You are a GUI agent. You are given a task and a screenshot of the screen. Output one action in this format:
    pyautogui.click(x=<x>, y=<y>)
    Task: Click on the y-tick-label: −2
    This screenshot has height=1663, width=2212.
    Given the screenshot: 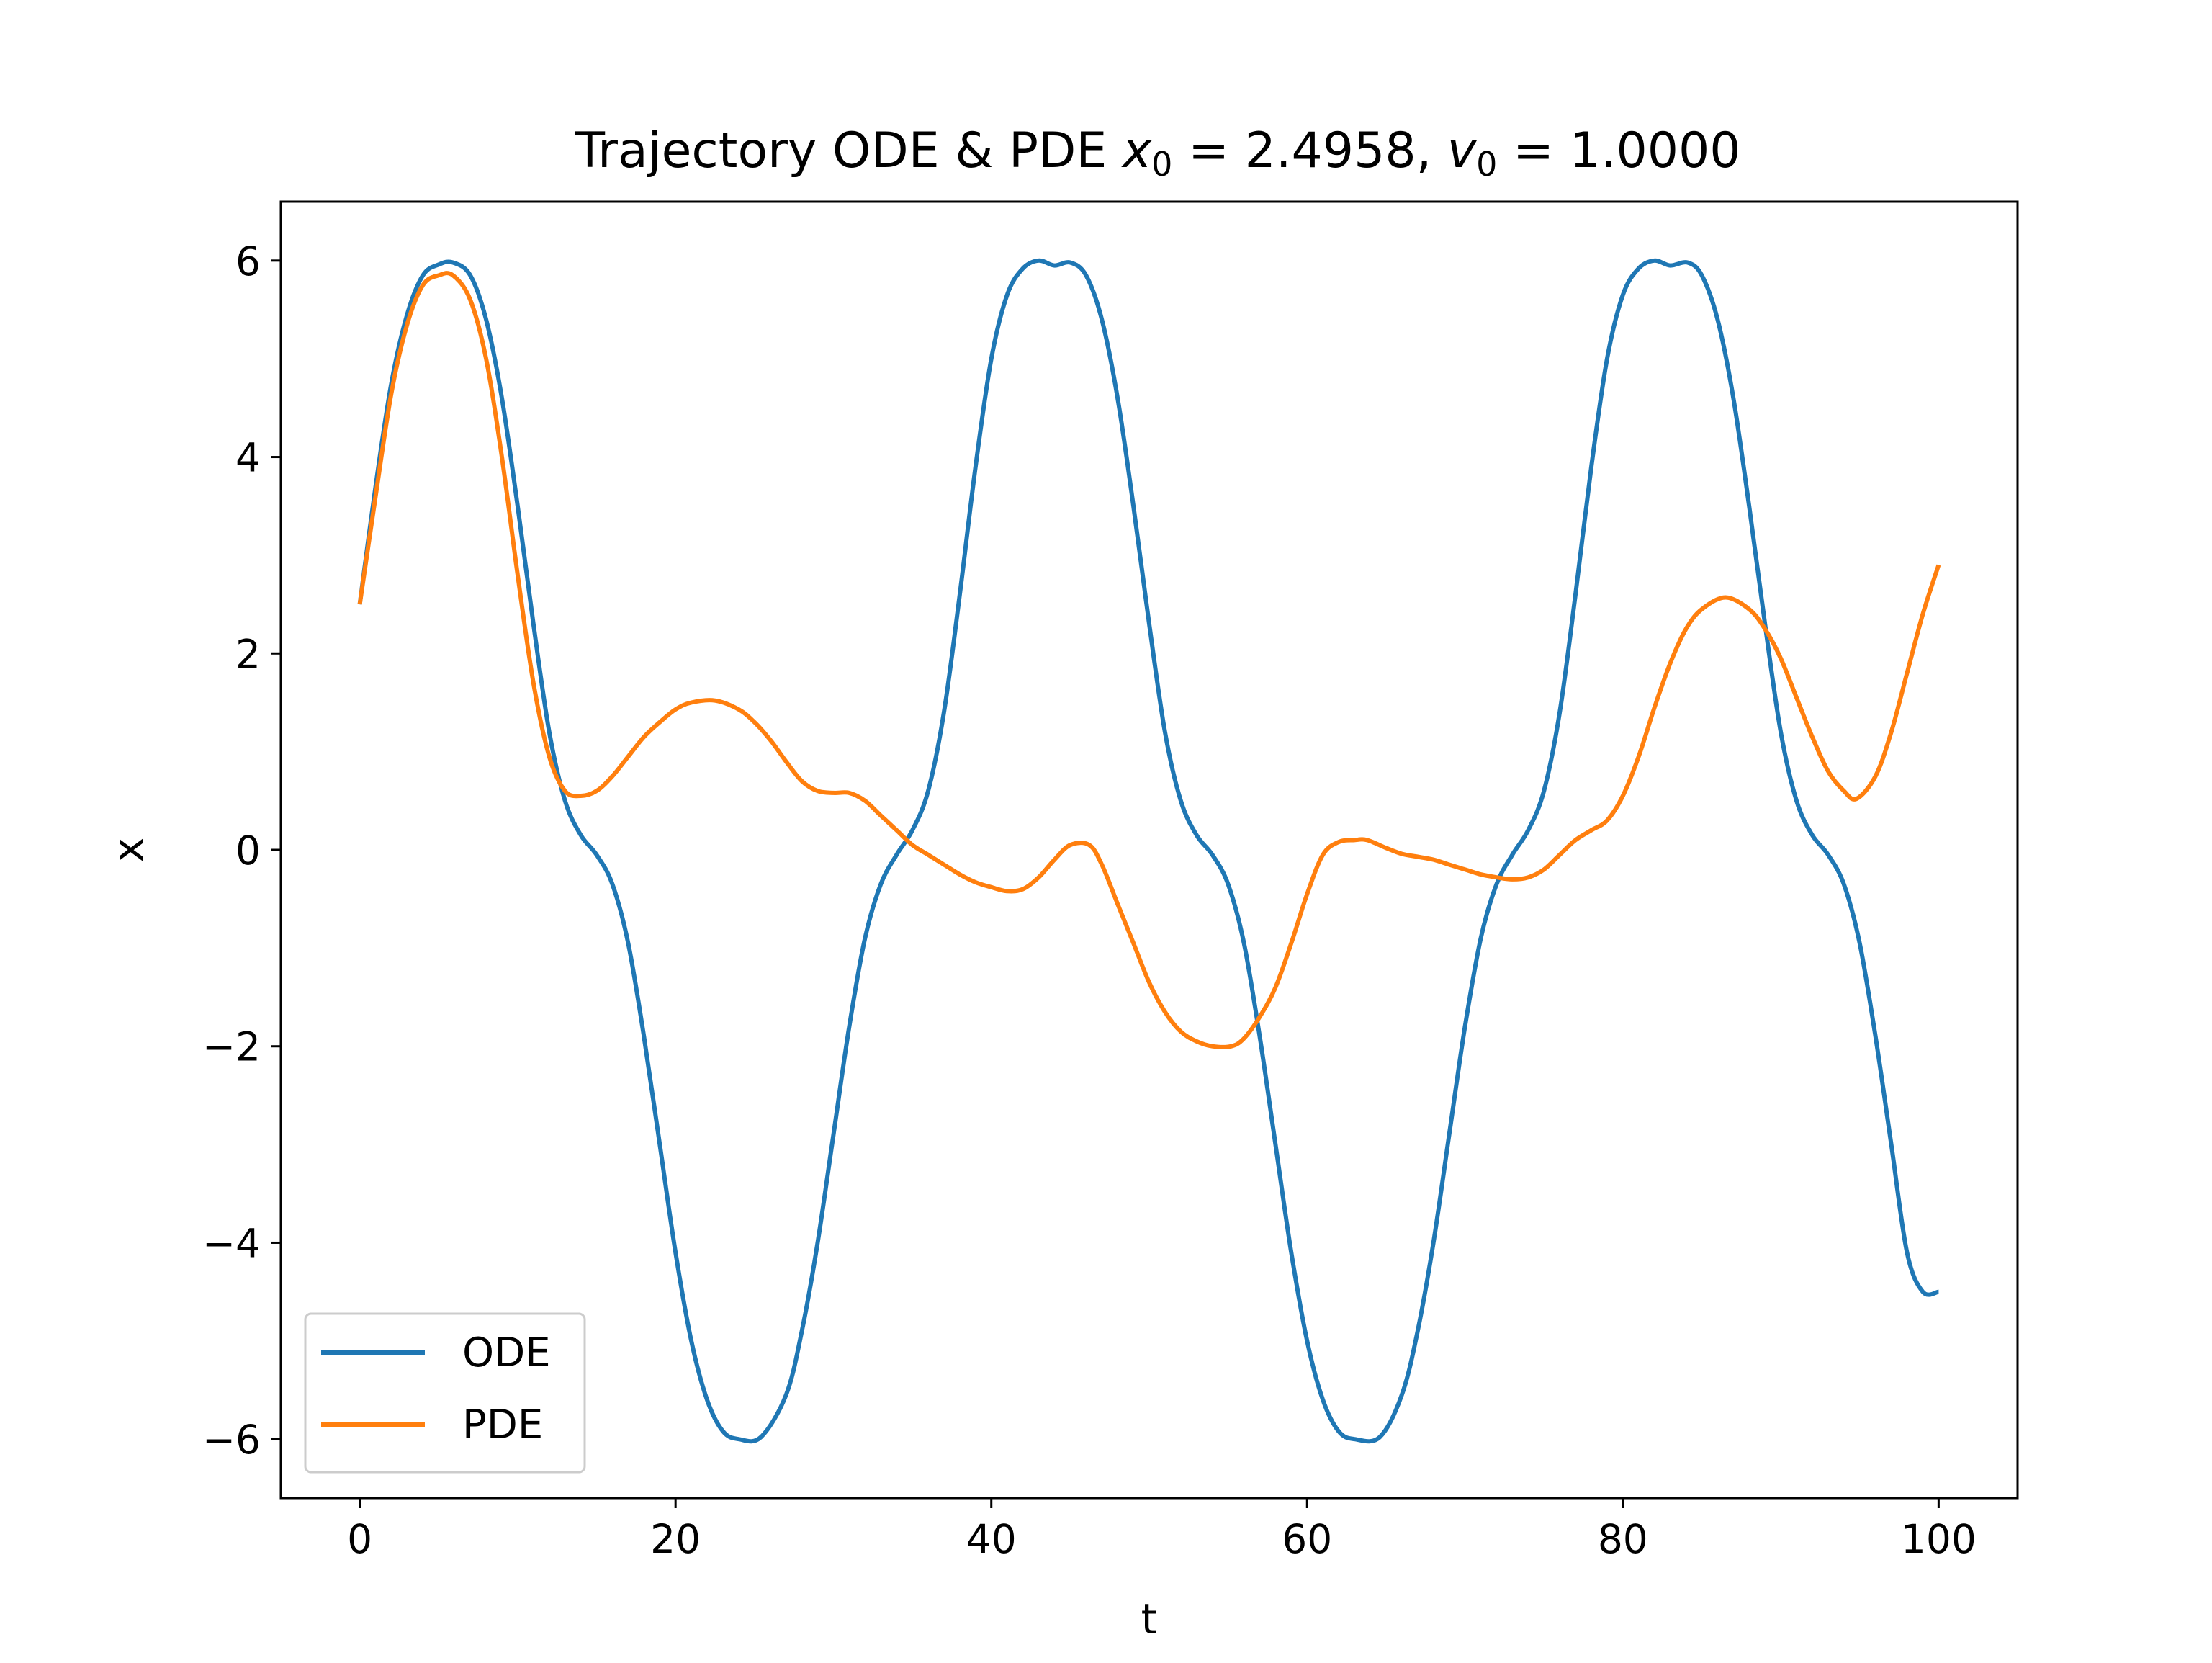 What is the action you would take?
    pyautogui.click(x=231, y=1047)
    